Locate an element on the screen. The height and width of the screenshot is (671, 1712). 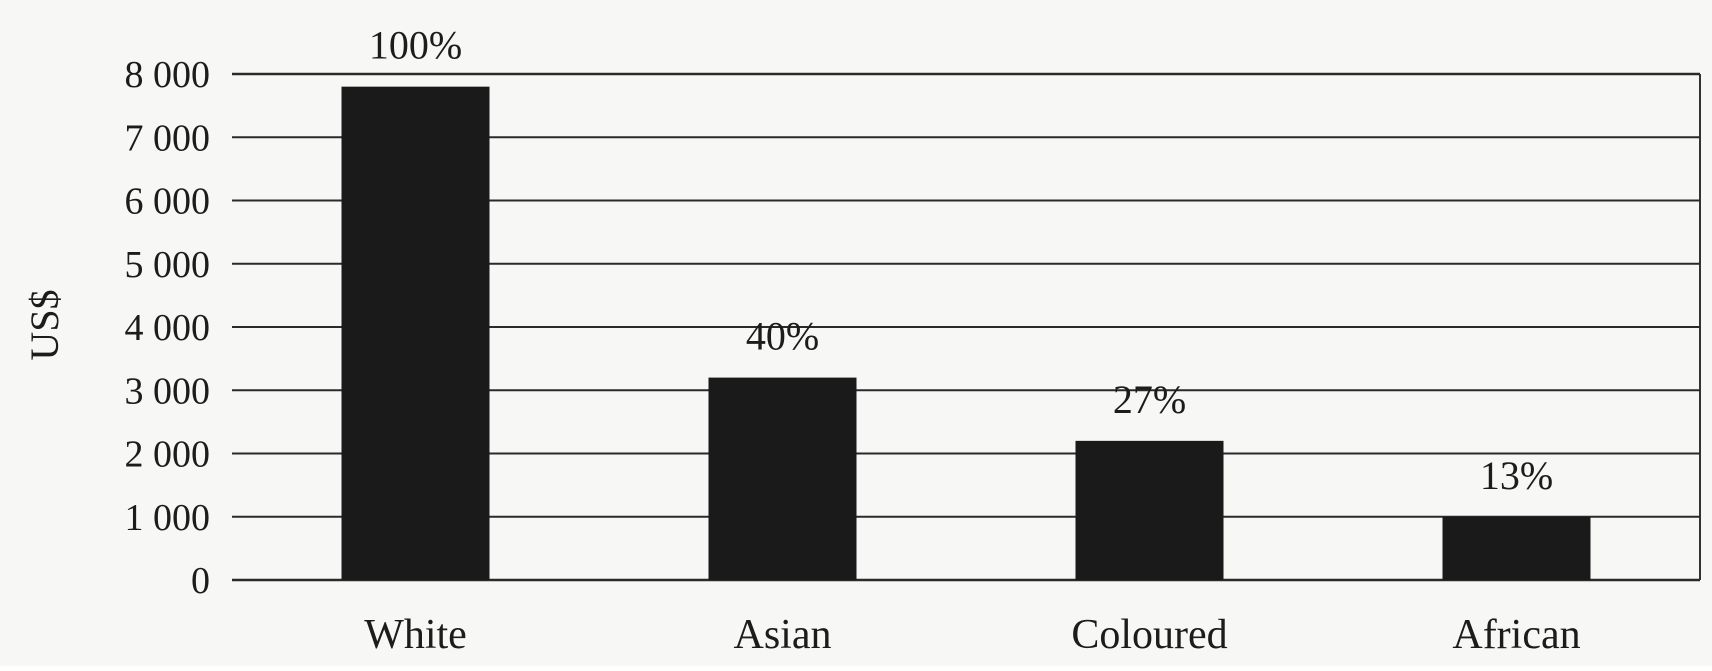
category-label: African is located at coordinates (1516, 635).